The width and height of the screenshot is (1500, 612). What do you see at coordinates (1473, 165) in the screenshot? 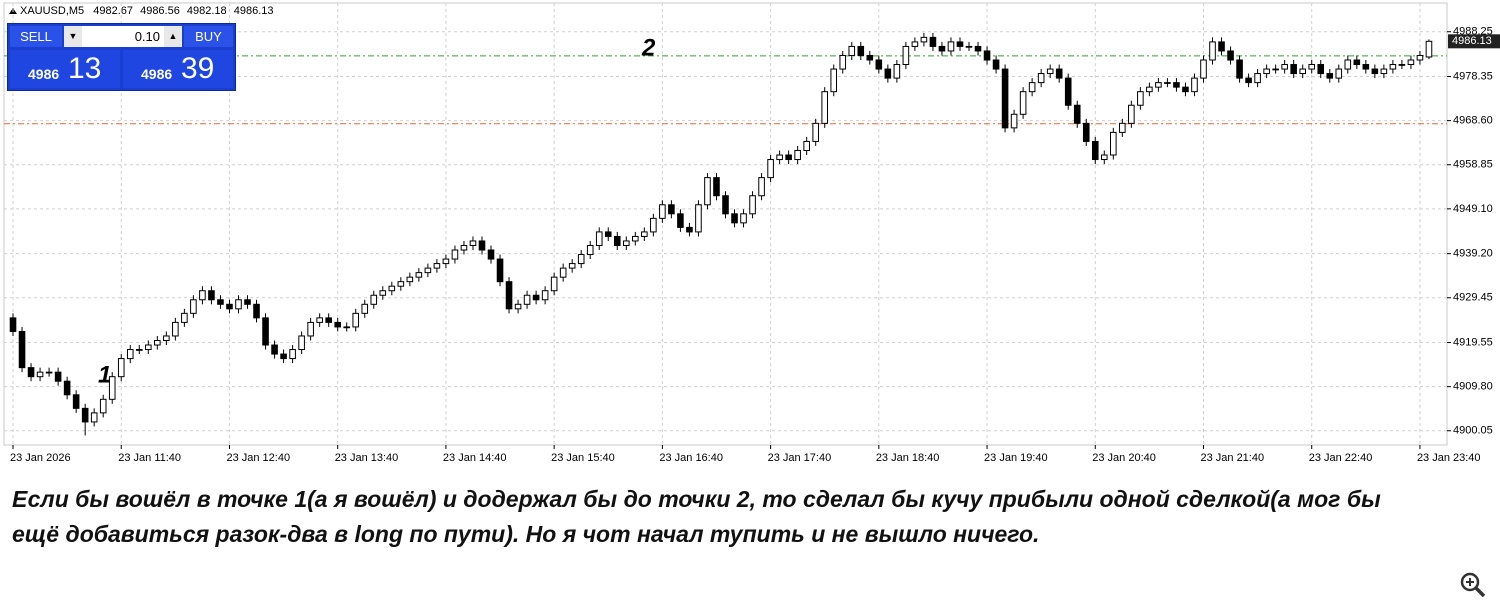
I see `y-tick-label: 4958.85` at bounding box center [1473, 165].